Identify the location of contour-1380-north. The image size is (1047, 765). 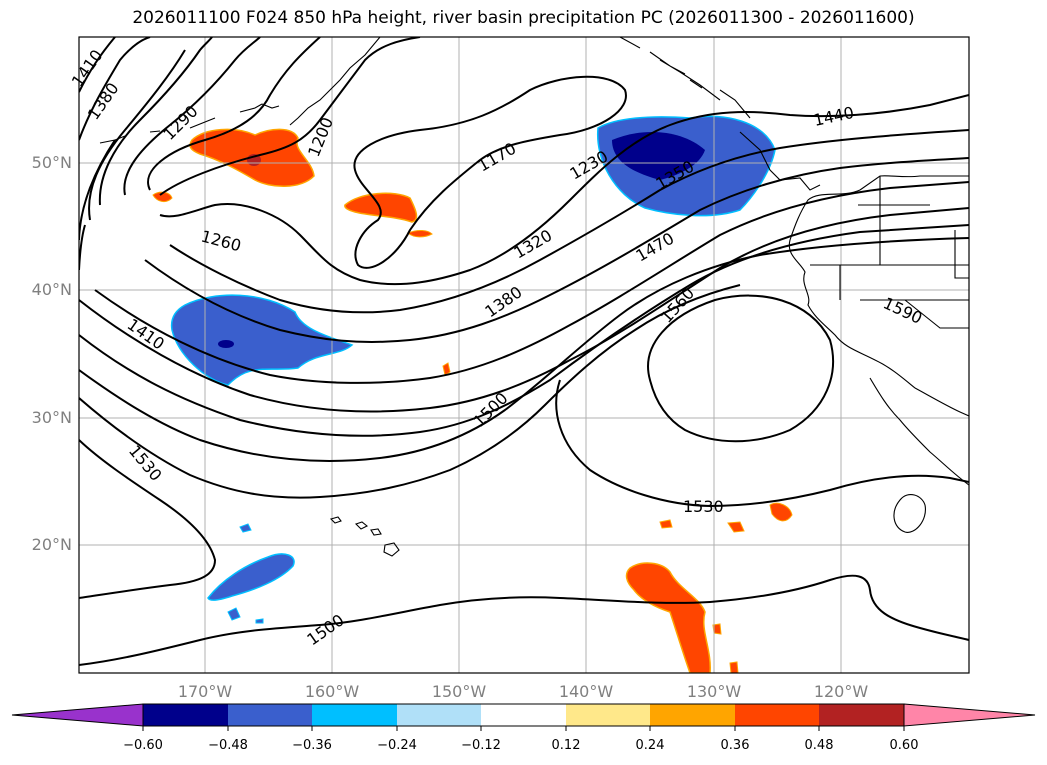
(115, 89).